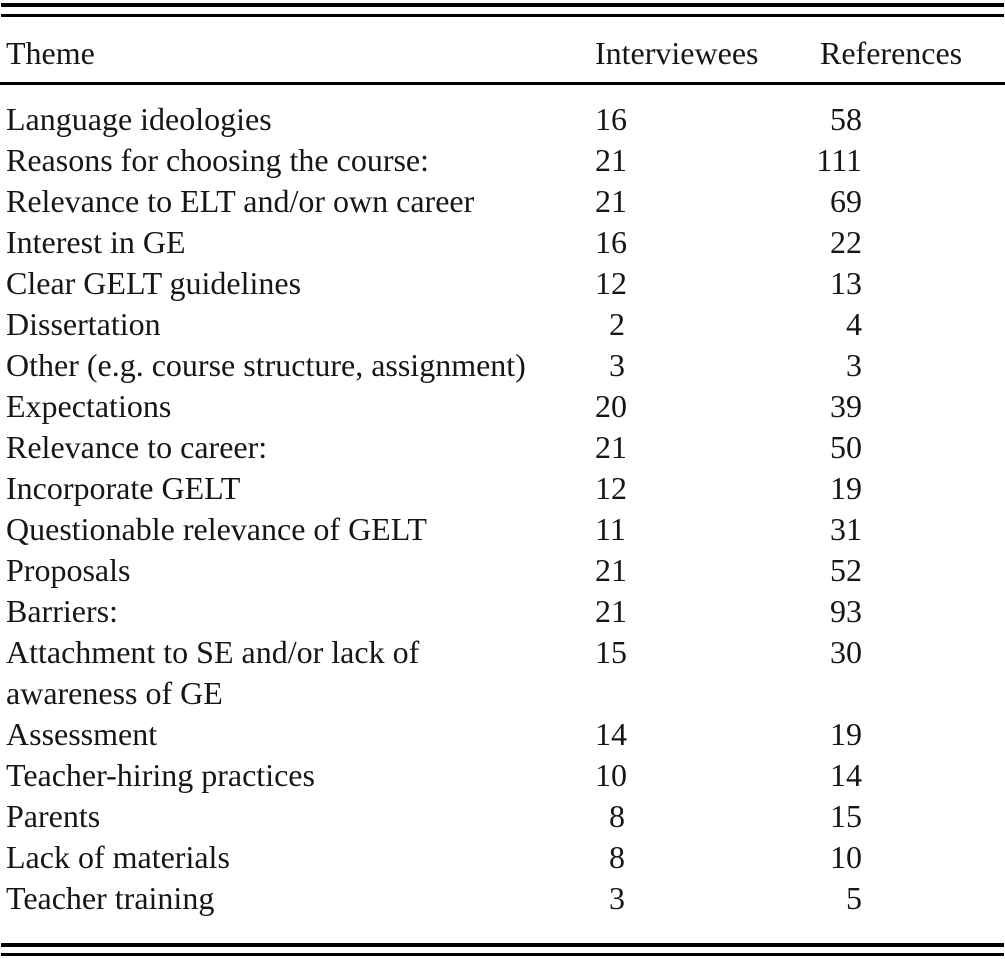  What do you see at coordinates (846, 816) in the screenshot?
I see `references-cell: 15` at bounding box center [846, 816].